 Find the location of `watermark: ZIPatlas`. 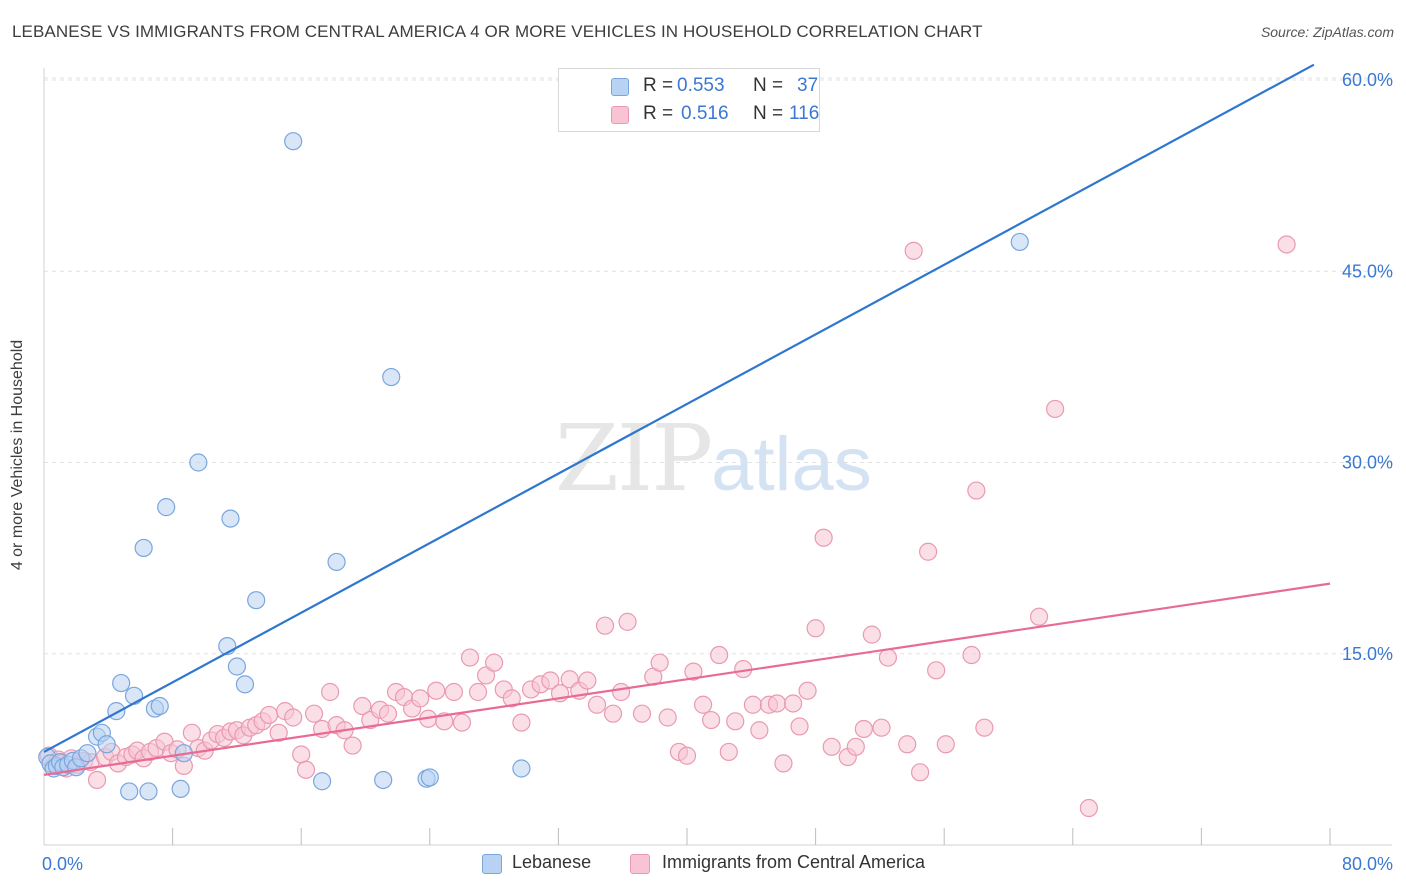

watermark: ZIPatlas is located at coordinates (713, 458).